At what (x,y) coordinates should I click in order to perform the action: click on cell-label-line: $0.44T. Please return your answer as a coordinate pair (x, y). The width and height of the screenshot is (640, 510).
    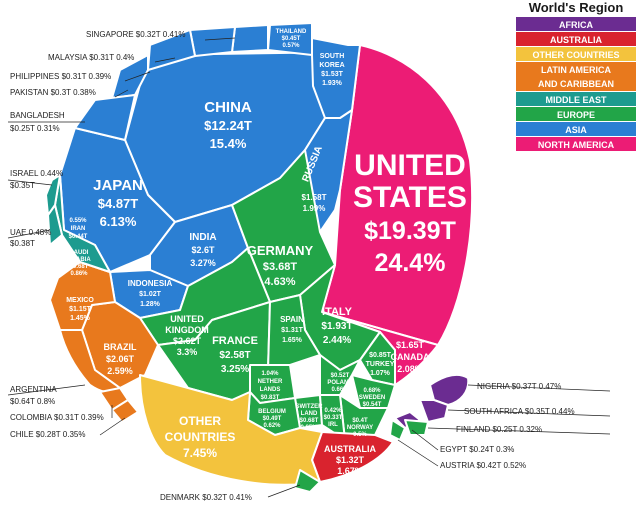
    Looking at the image, I should click on (78, 237).